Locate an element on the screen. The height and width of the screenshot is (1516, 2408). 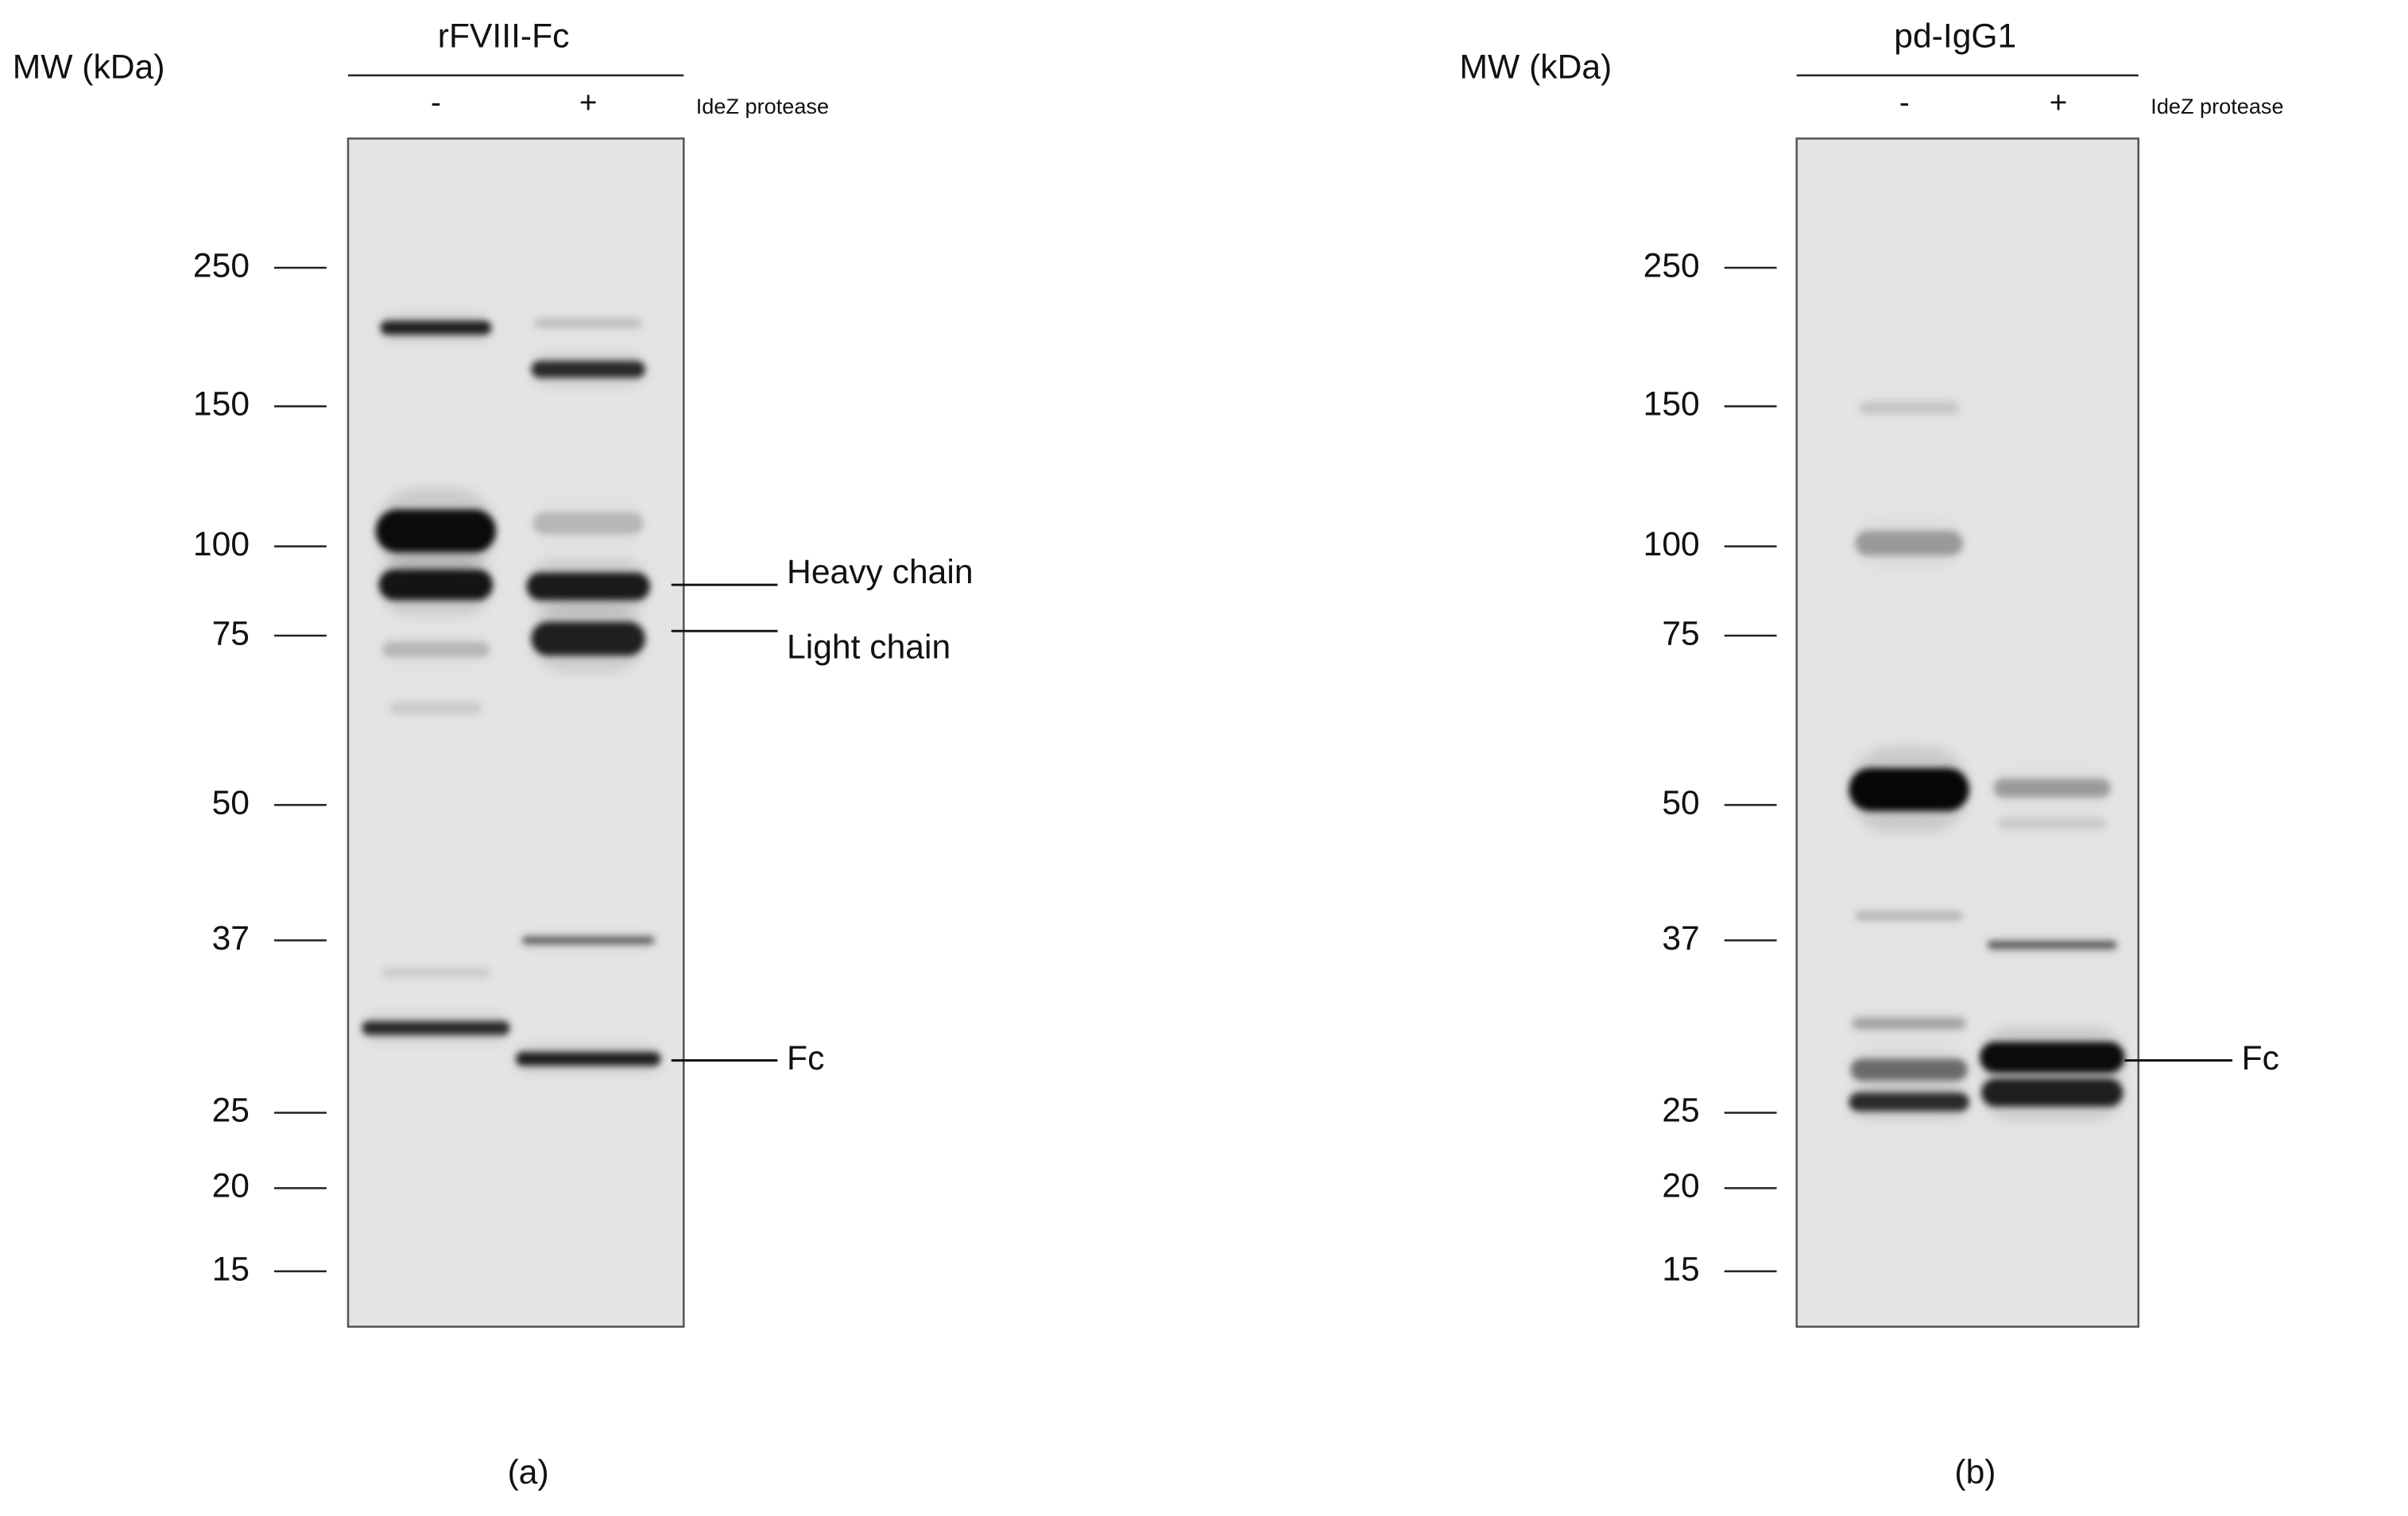
sample-title: rFVIII-Fc is located at coordinates (504, 36).